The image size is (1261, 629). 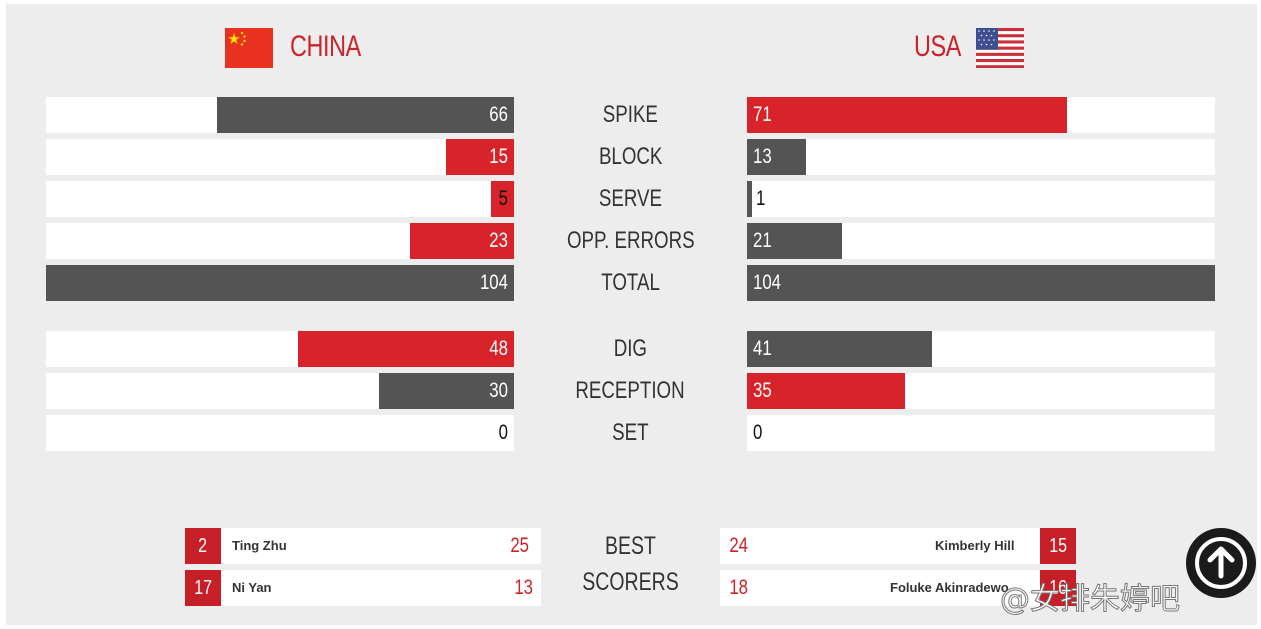 What do you see at coordinates (1058, 588) in the screenshot?
I see `scorer-number: 16` at bounding box center [1058, 588].